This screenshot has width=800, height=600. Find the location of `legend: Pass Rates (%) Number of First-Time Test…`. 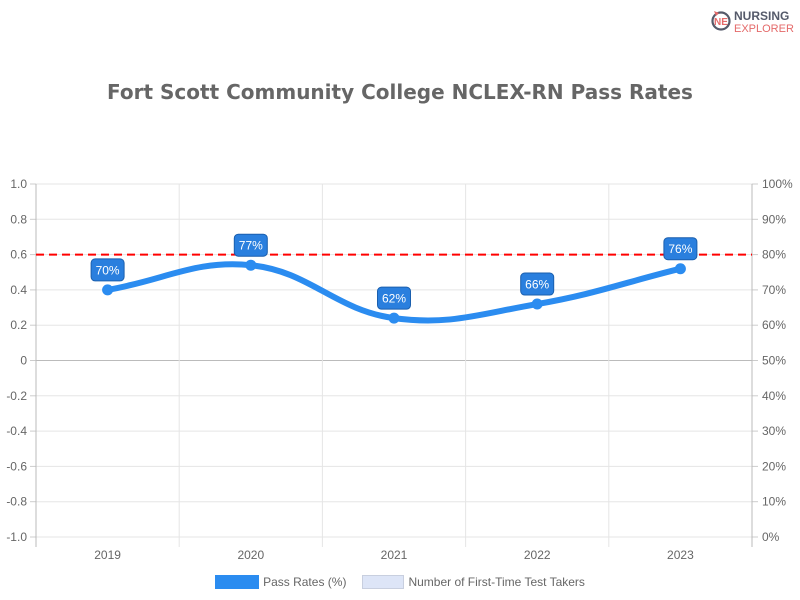

legend: Pass Rates (%) Number of First-Time Test… is located at coordinates (400, 582).